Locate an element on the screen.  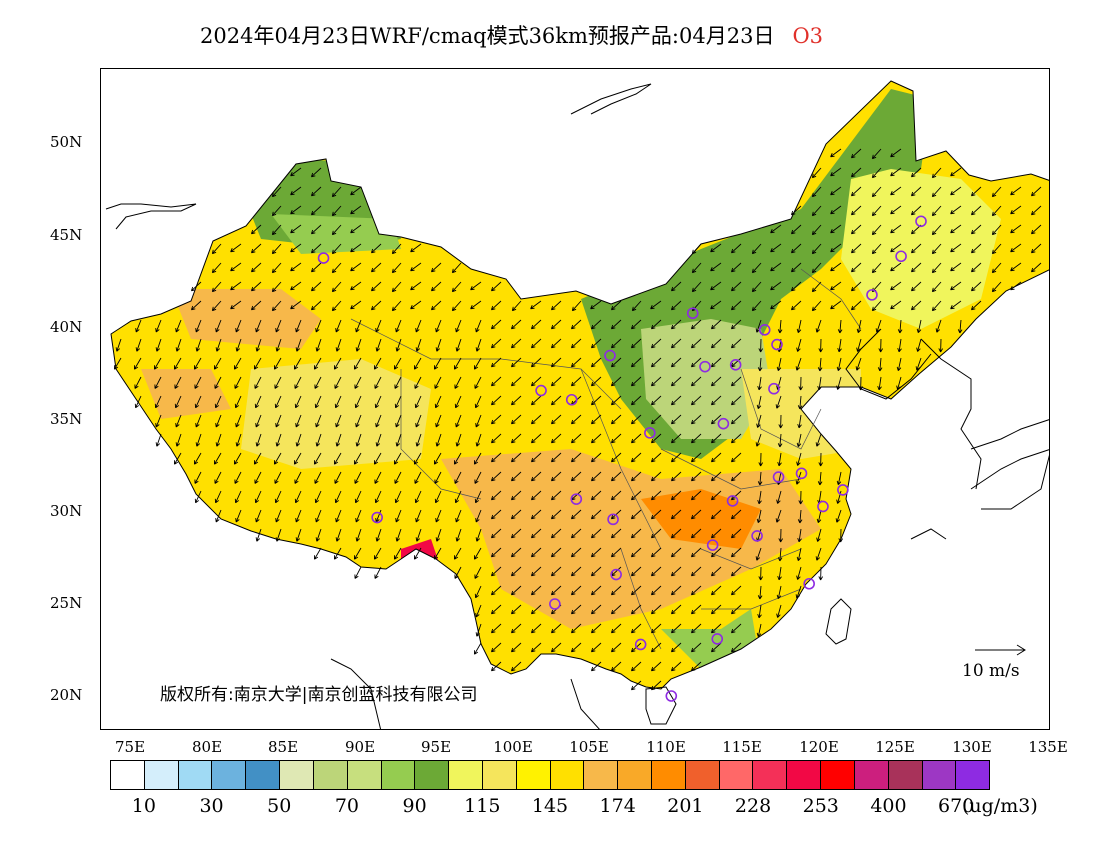
lat-label-25n: 25N is located at coordinates (66, 603).